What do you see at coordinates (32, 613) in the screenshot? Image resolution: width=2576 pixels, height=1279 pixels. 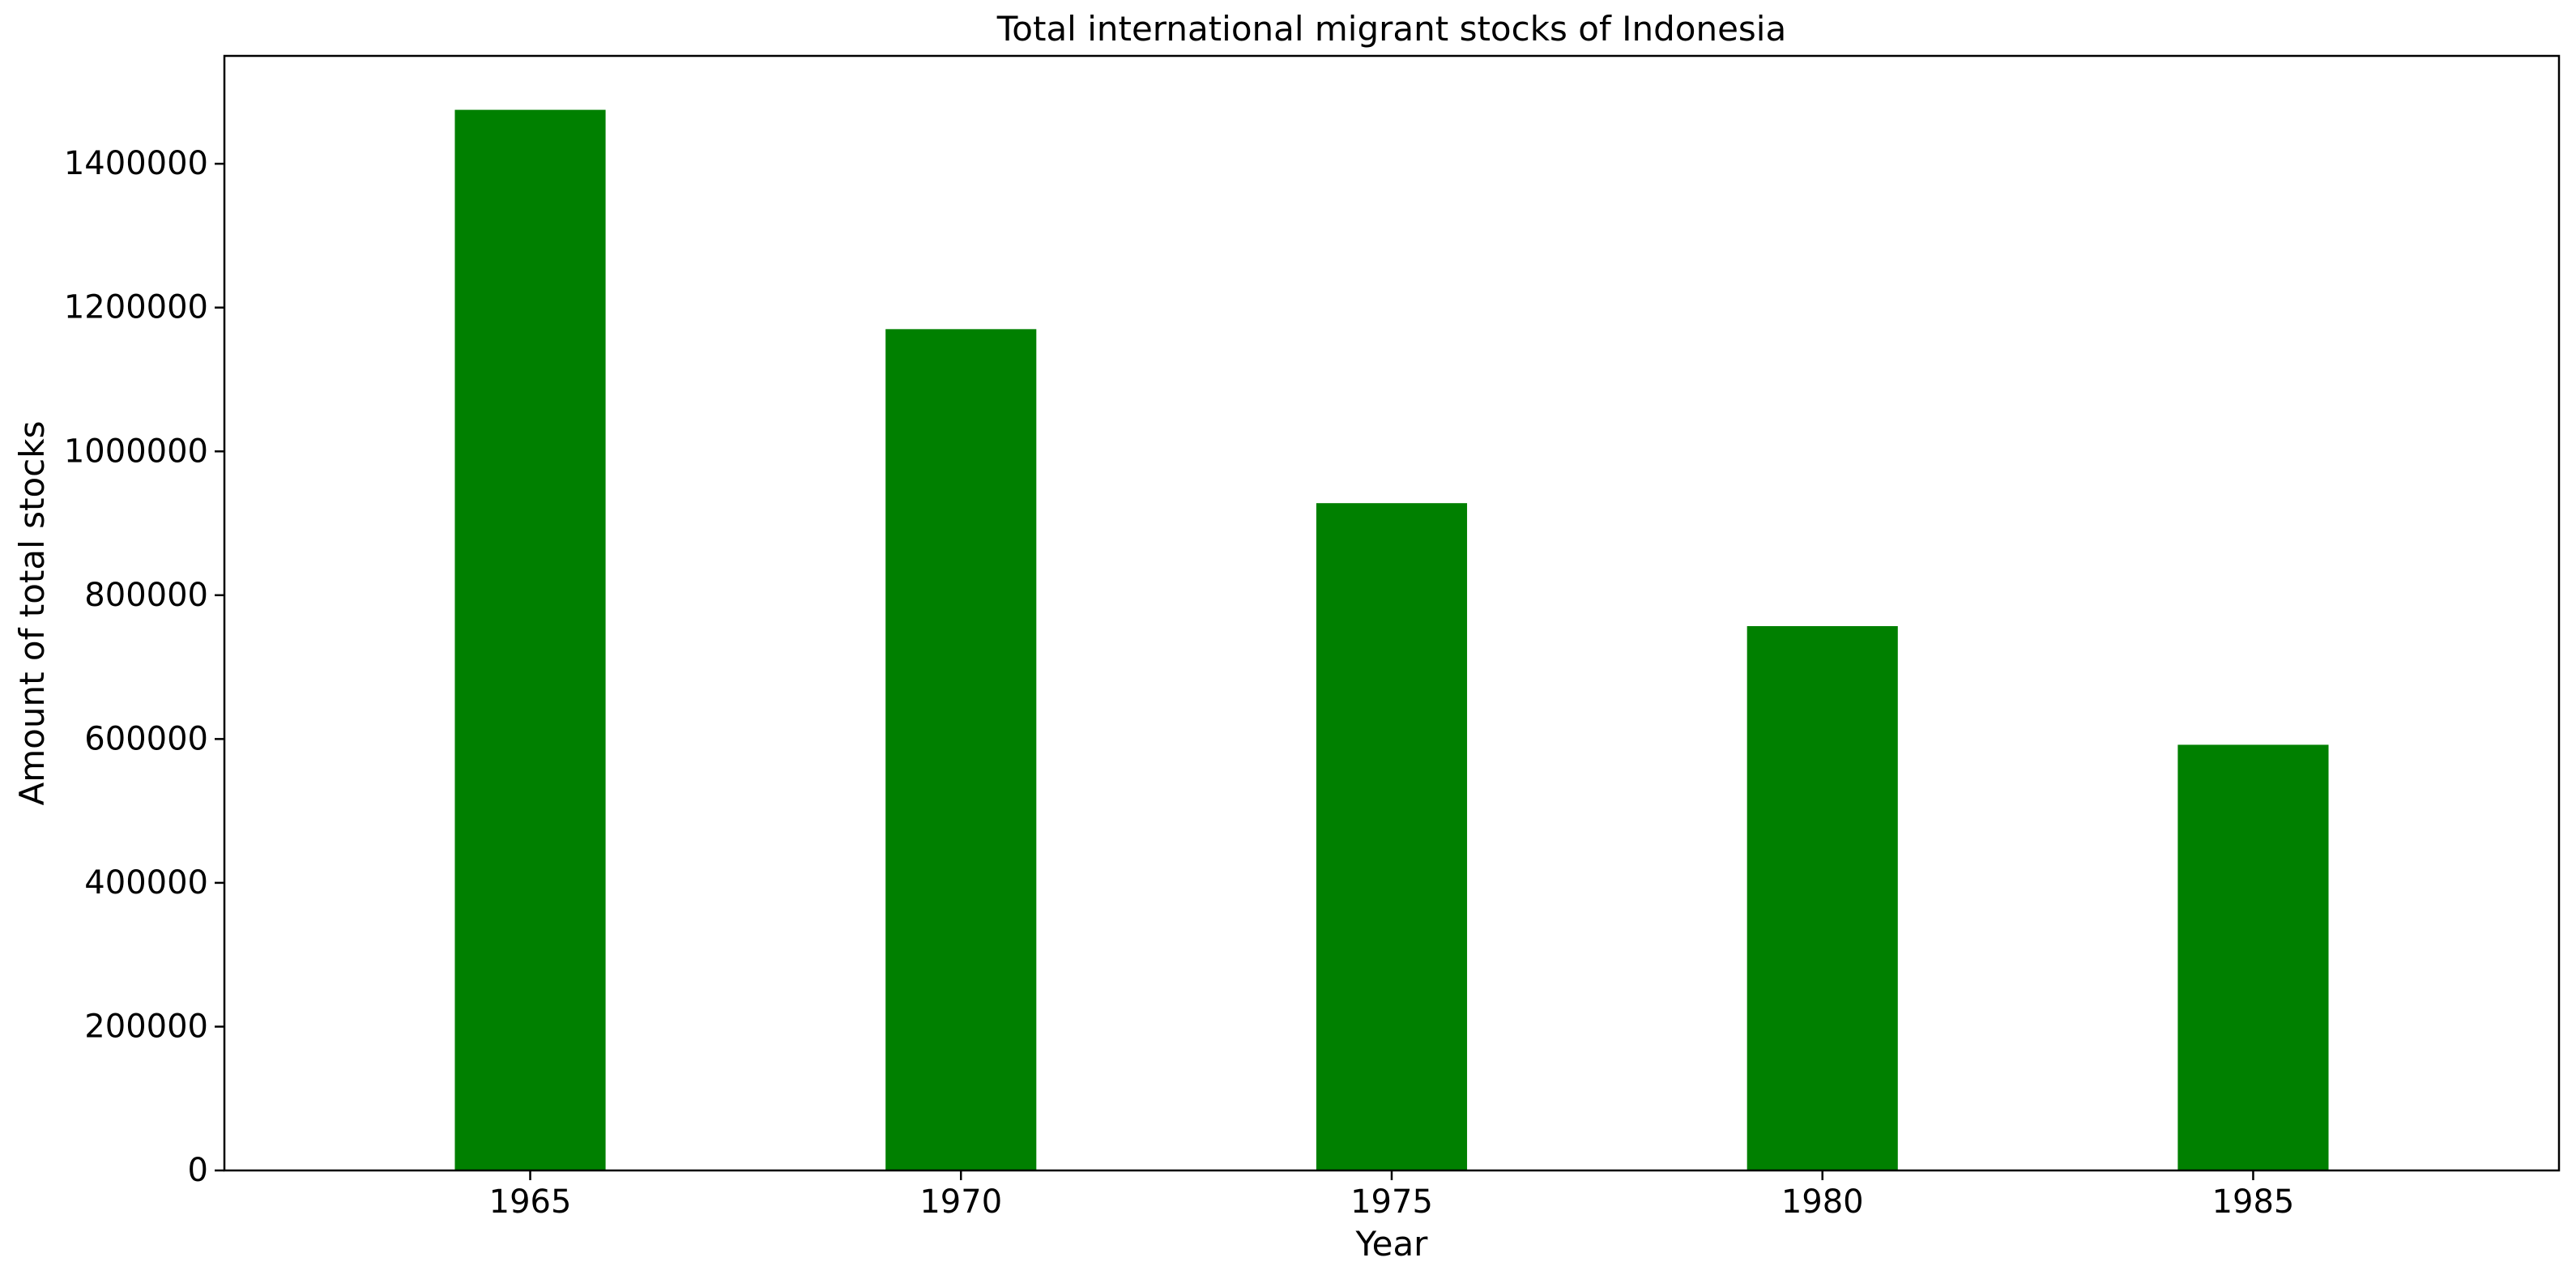 I see `y-axis-label: Amount of total stocks` at bounding box center [32, 613].